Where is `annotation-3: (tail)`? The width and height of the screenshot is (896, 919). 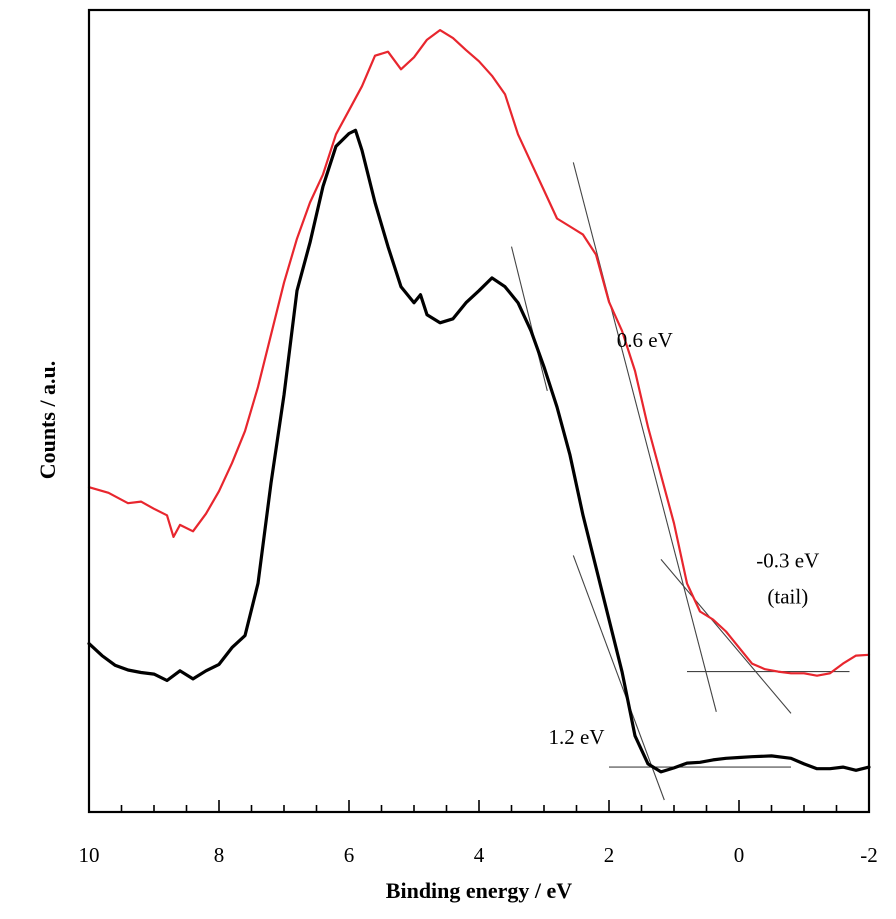
annotation-3: (tail) is located at coordinates (787, 597).